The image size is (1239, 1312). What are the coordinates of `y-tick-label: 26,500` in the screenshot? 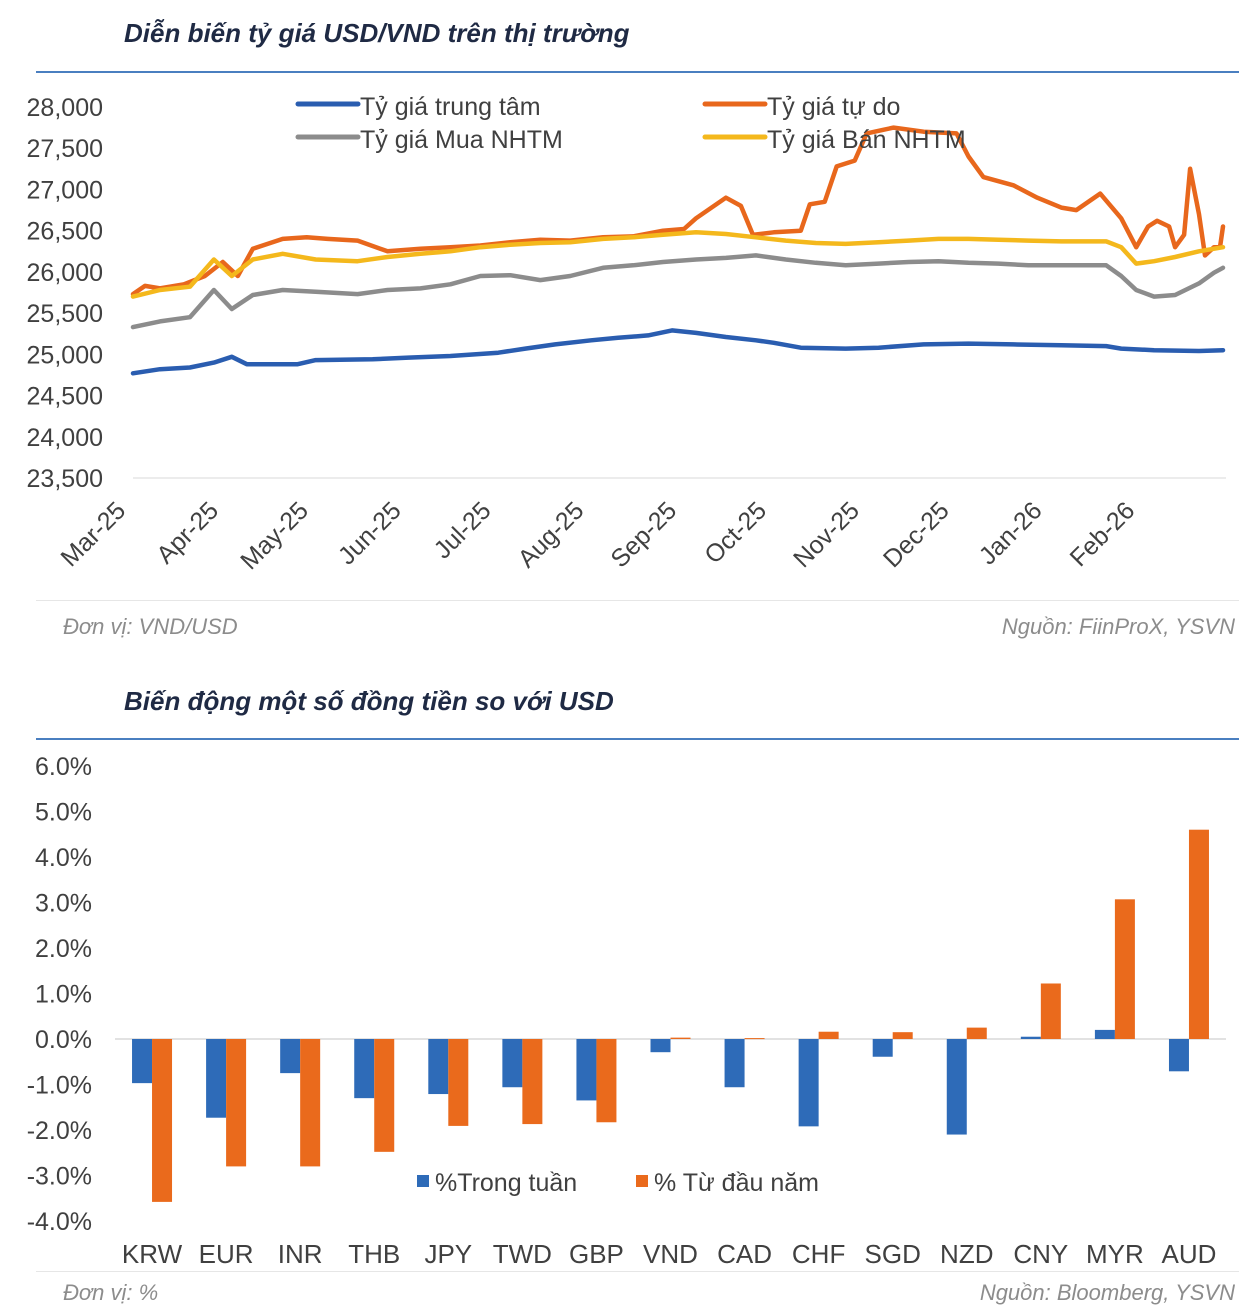 It's located at (65, 232).